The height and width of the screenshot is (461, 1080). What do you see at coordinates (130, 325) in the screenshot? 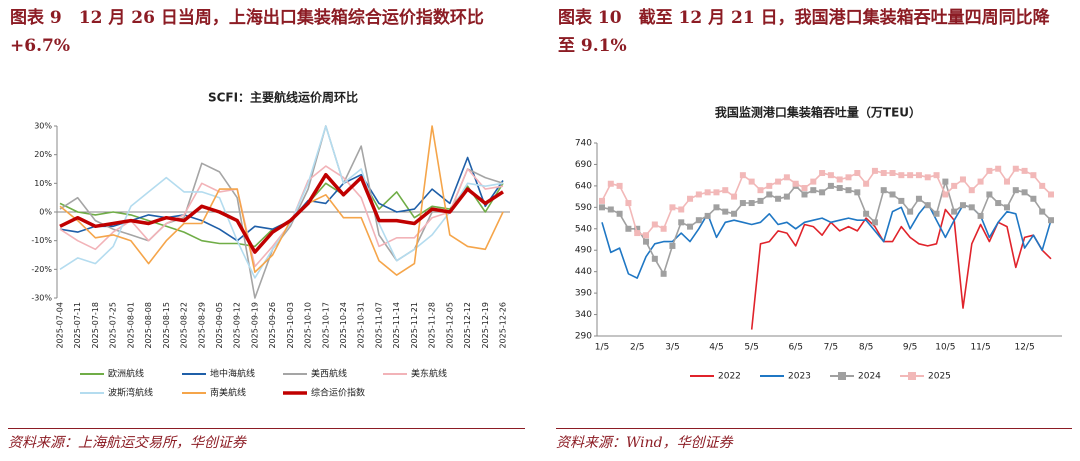
I see `x-tick-label: 2025-08-01` at bounding box center [130, 325].